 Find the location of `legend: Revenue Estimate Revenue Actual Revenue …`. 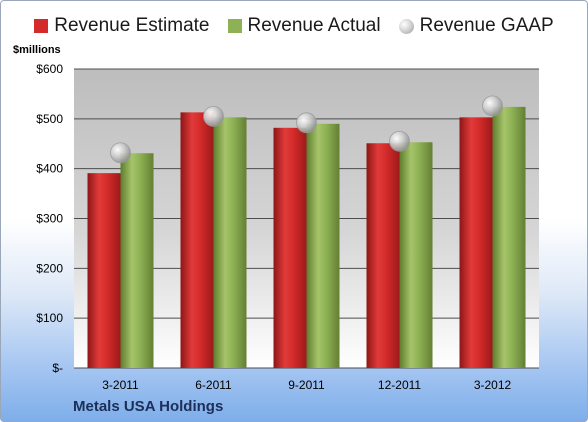

legend: Revenue Estimate Revenue Actual Revenue … is located at coordinates (294, 26).